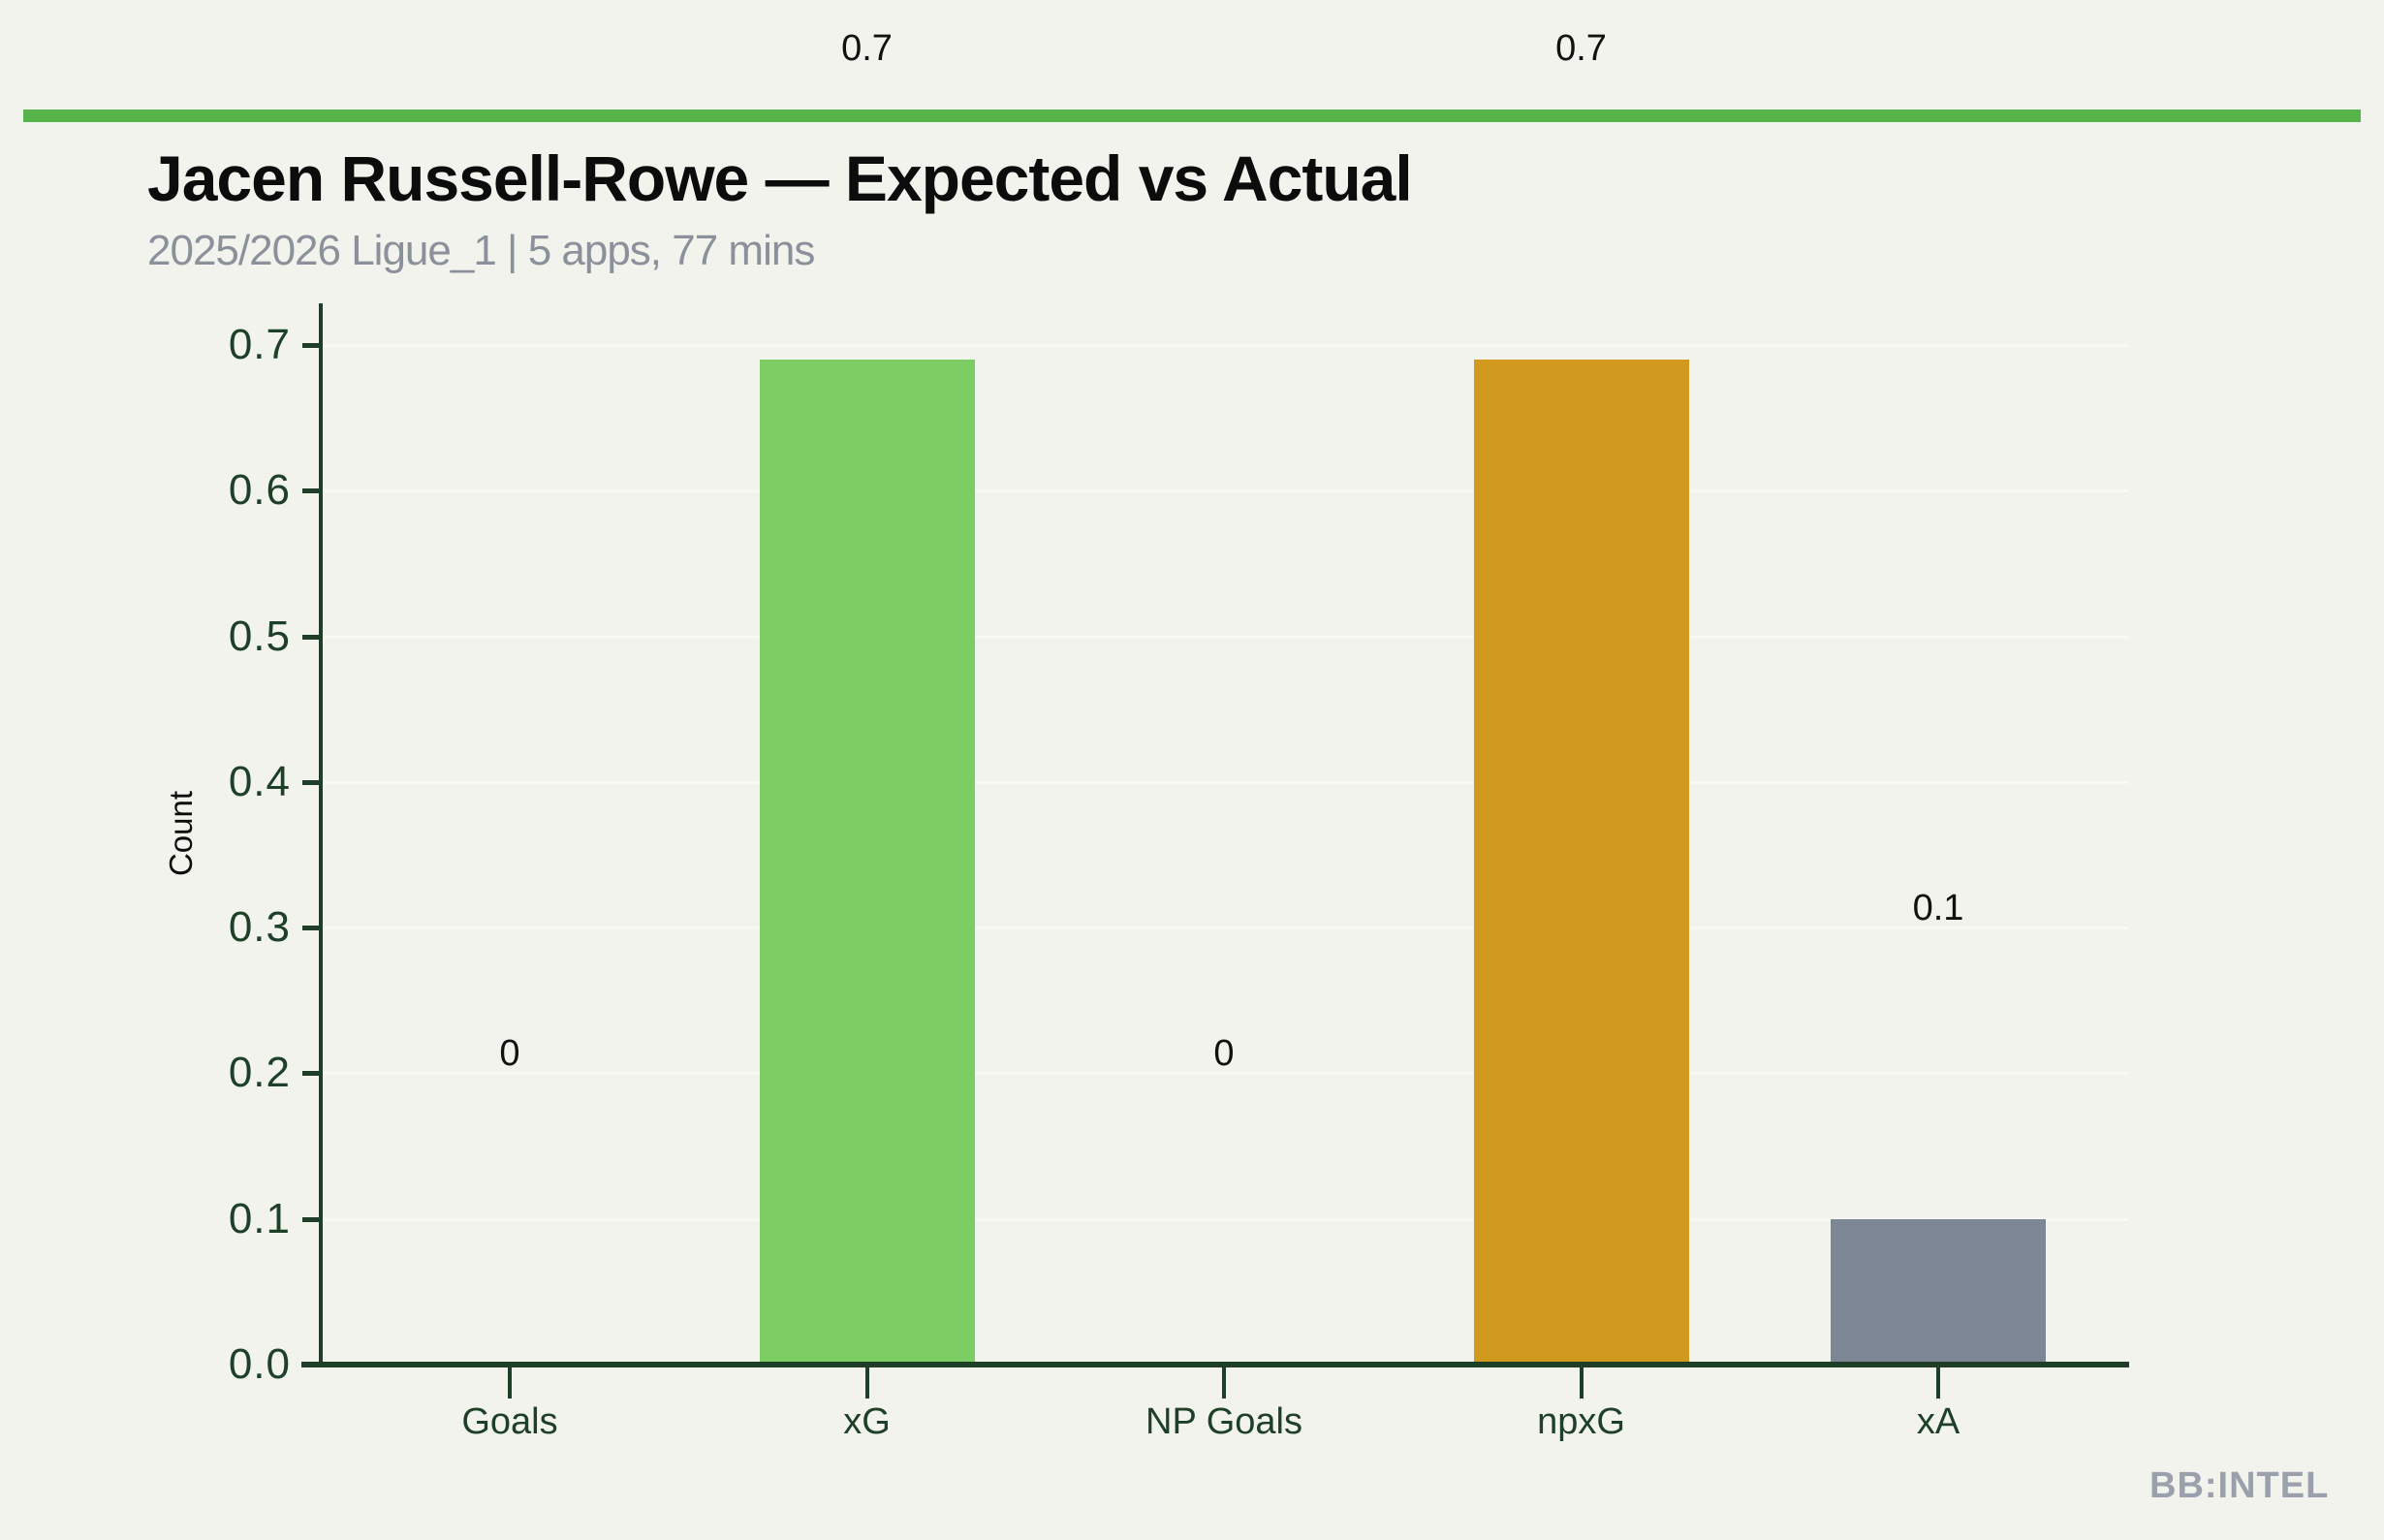  I want to click on y-axis-title: Count, so click(181, 833).